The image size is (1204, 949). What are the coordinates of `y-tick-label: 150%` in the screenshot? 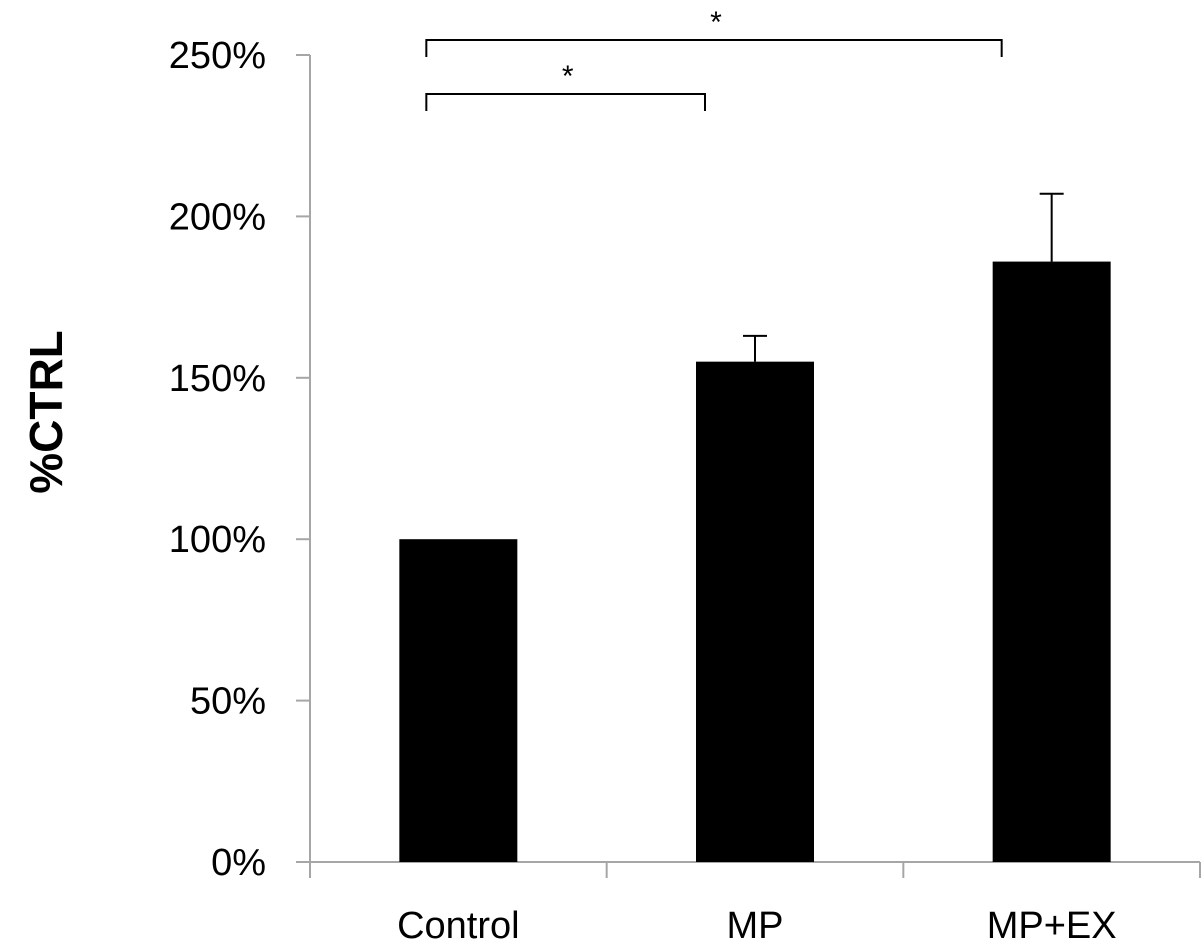 It's located at (217, 379).